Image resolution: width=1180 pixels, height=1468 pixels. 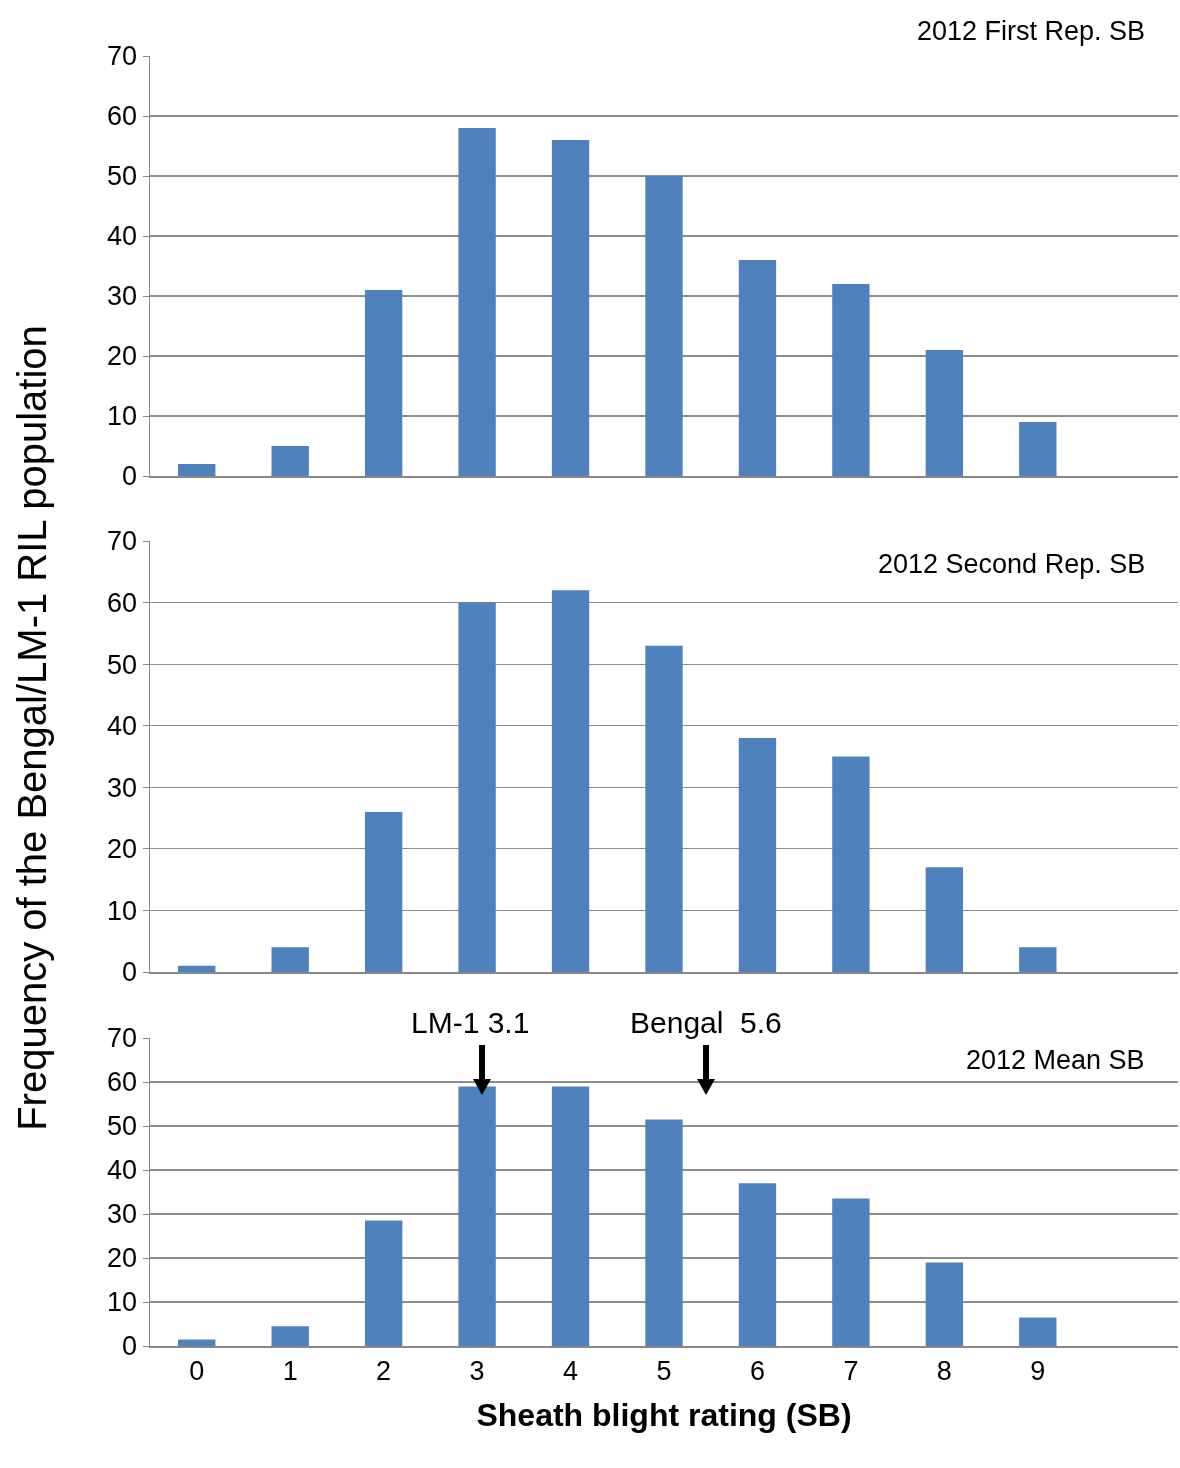 What do you see at coordinates (664, 1414) in the screenshot?
I see `x-axis-title: Sheath blight rating (SB)` at bounding box center [664, 1414].